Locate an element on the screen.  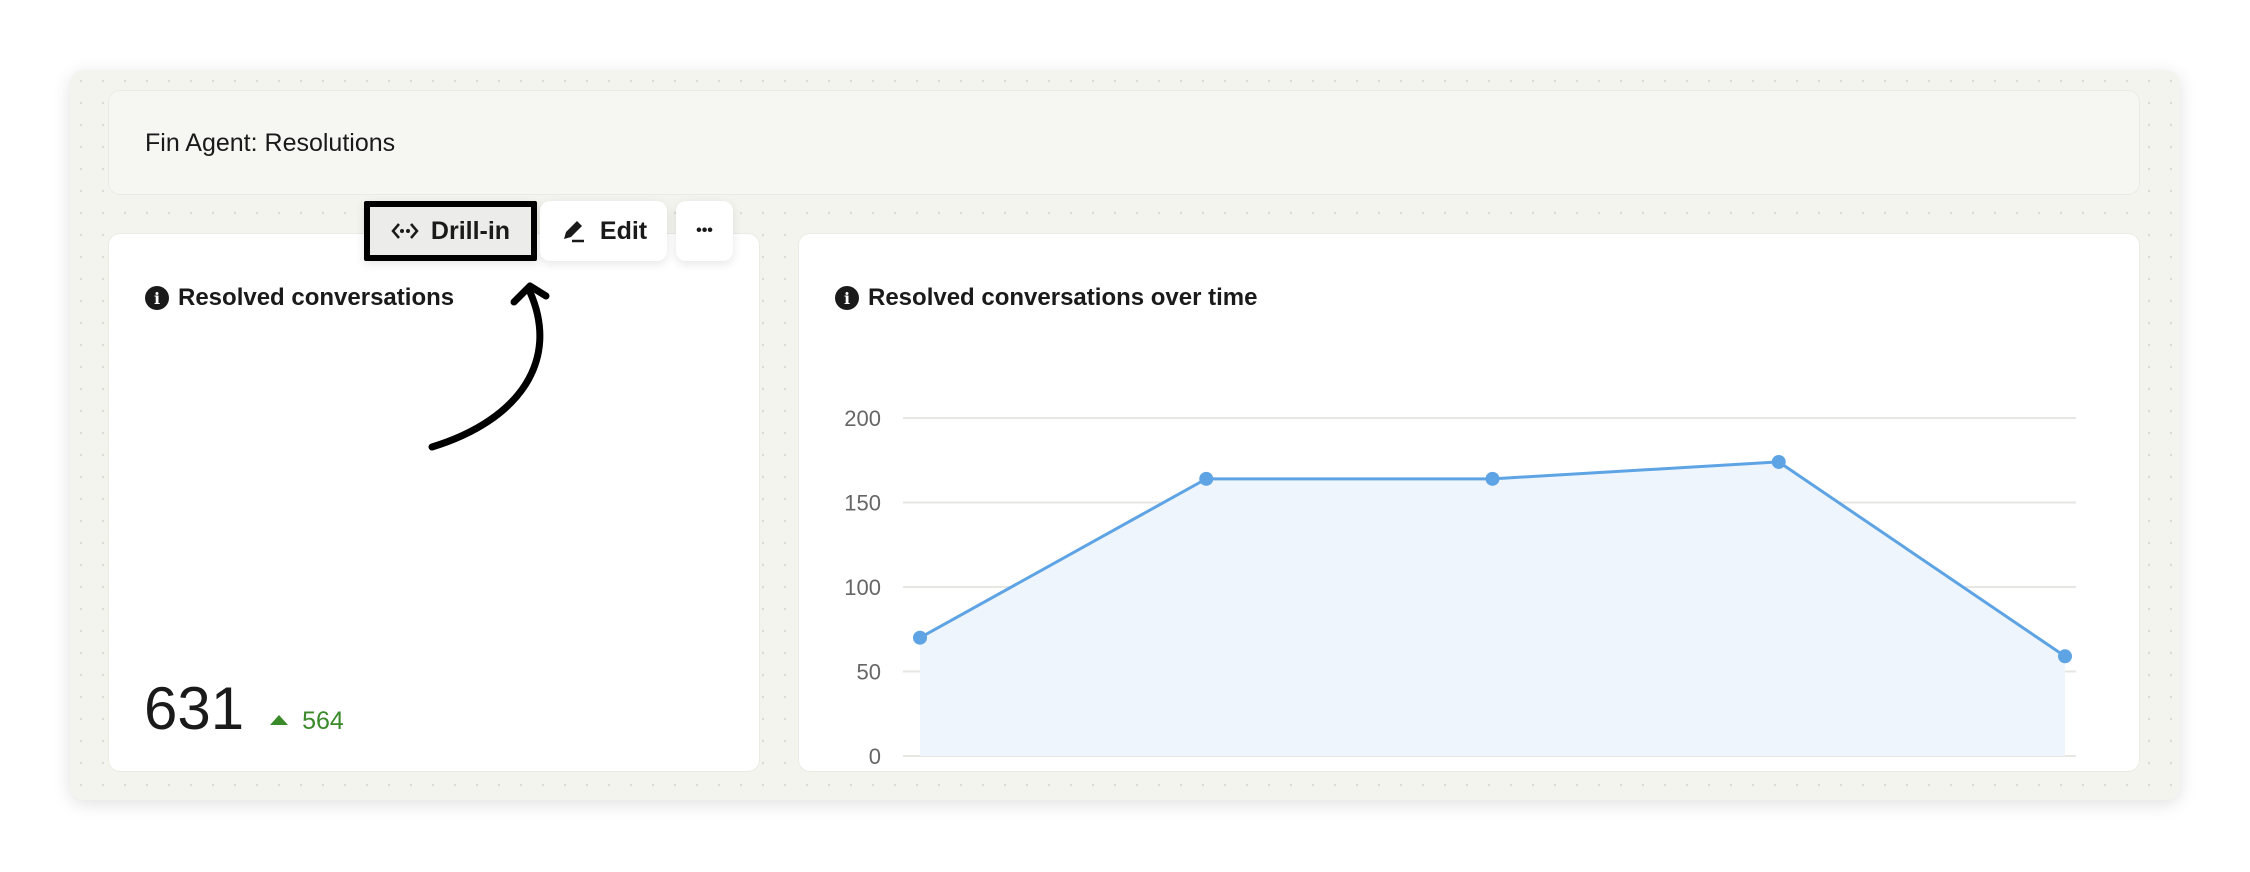
metric-title: Resolved conversations is located at coordinates (316, 297).